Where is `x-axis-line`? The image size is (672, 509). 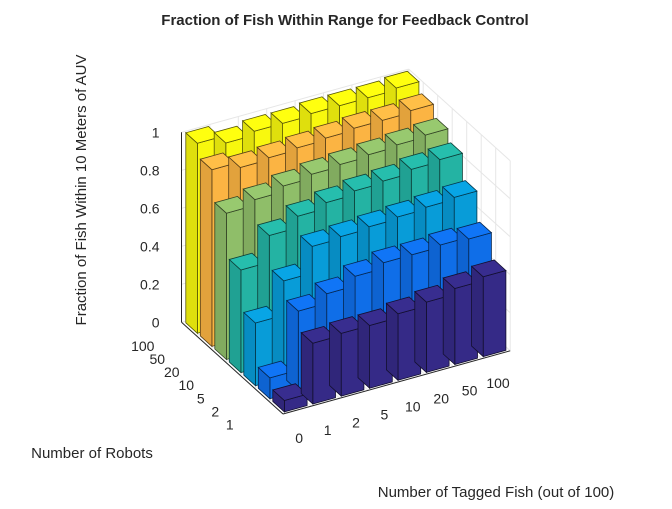 x-axis-line is located at coordinates (396, 382).